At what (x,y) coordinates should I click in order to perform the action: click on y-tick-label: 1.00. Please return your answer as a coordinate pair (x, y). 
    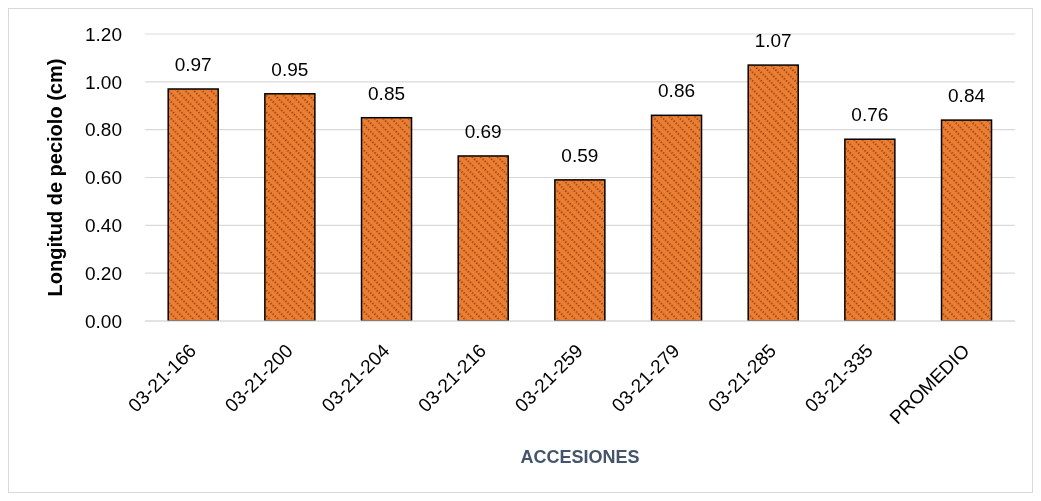
    Looking at the image, I should click on (103, 82).